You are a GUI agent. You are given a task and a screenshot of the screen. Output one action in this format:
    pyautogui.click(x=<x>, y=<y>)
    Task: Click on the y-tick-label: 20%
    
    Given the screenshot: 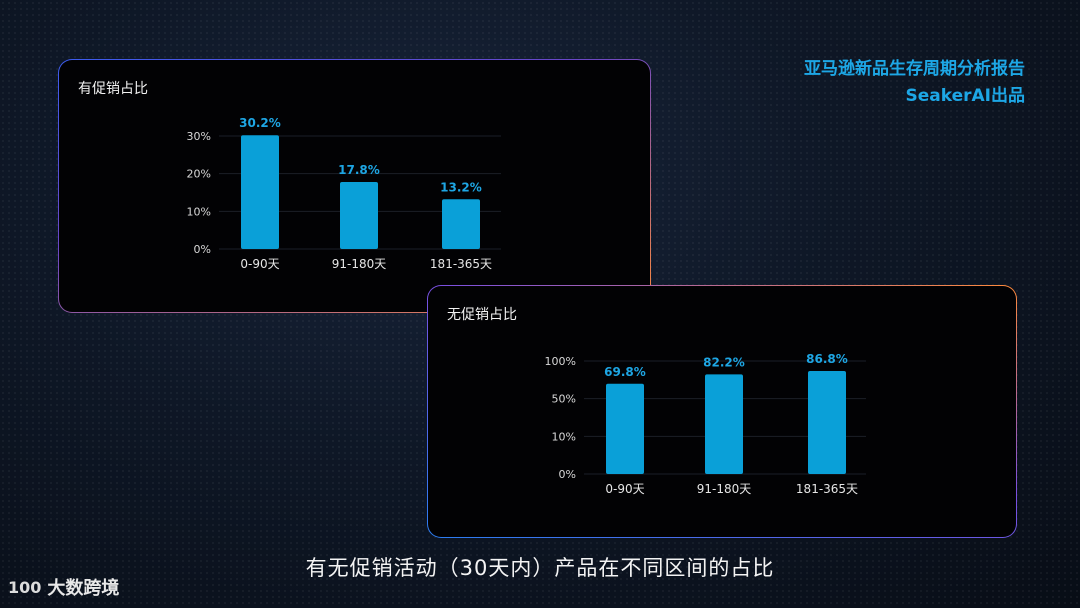 What is the action you would take?
    pyautogui.click(x=199, y=174)
    